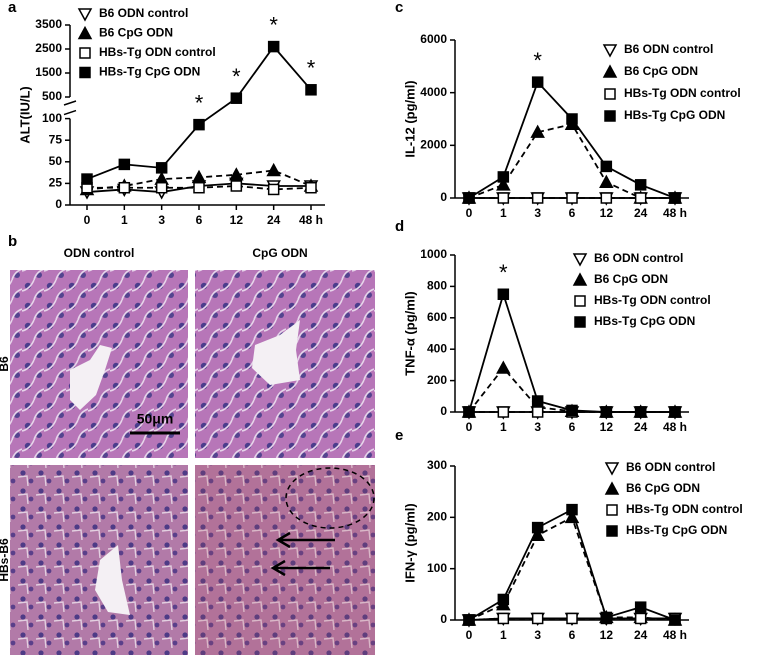 This screenshot has width=762, height=657. What do you see at coordinates (433, 145) in the screenshot?
I see `y-tick-label: 2000` at bounding box center [433, 145].